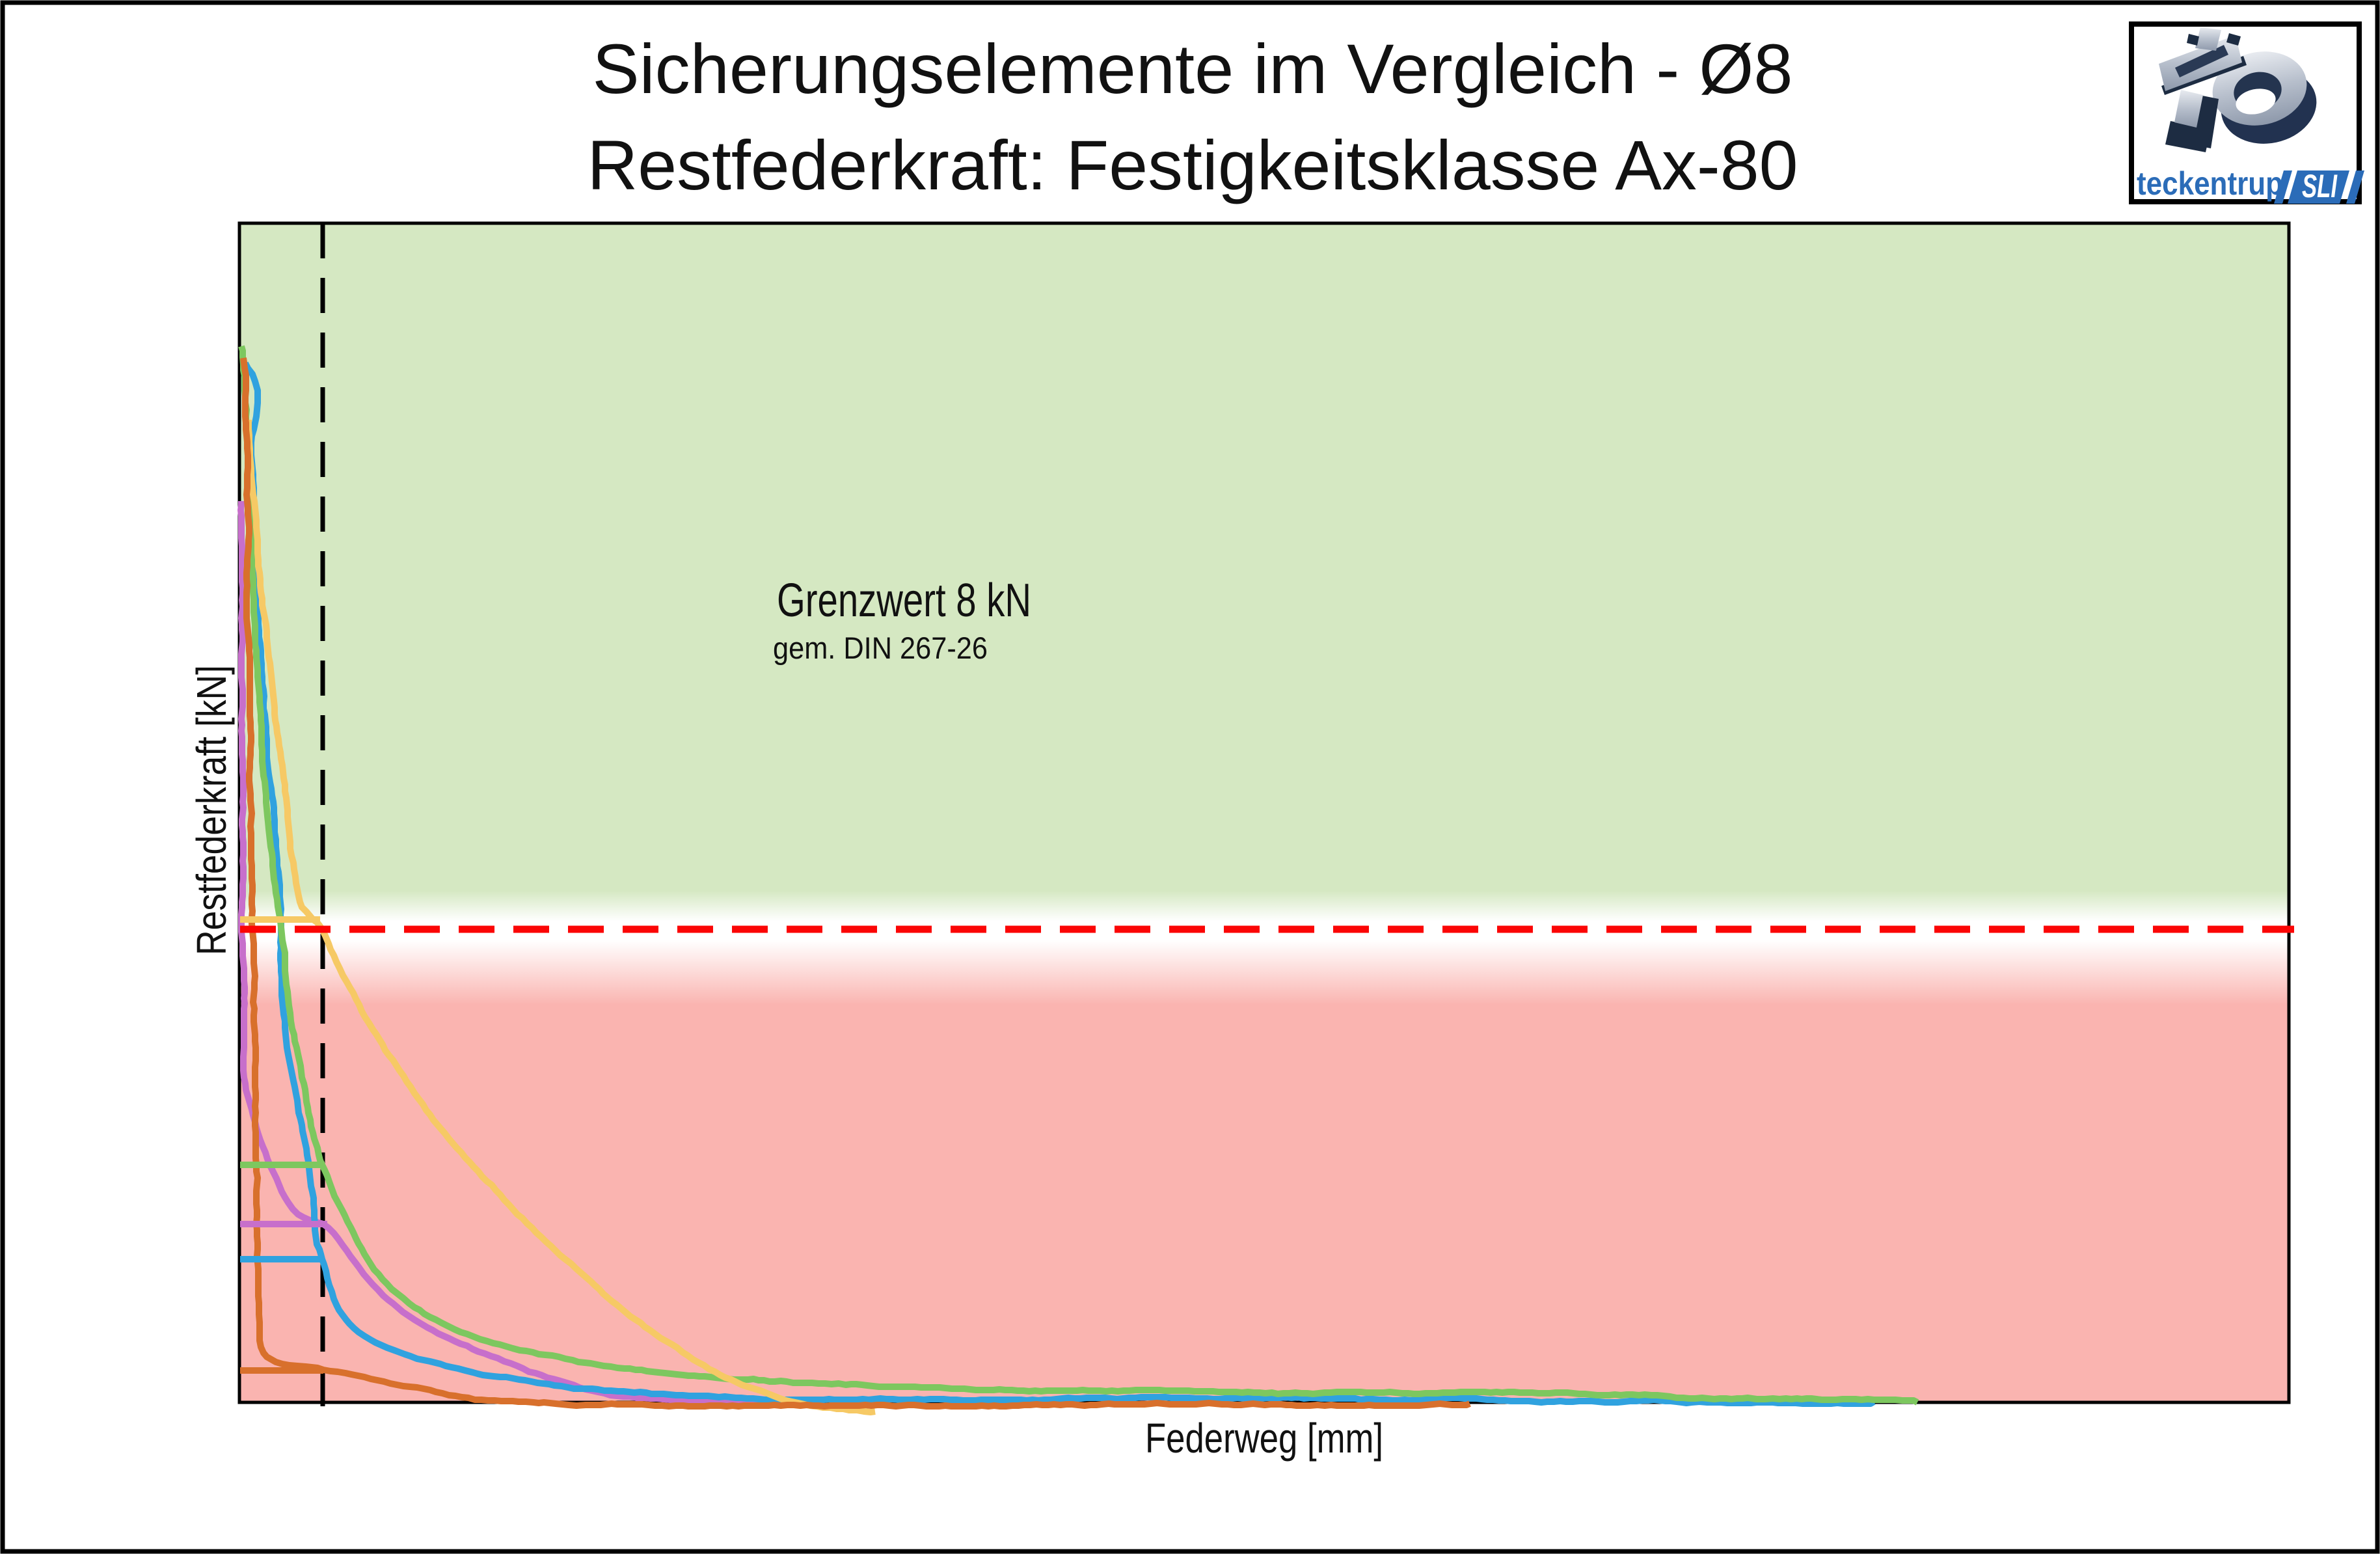  What do you see at coordinates (881, 648) in the screenshot?
I see `svg-text: gem. DIN 267-26` at bounding box center [881, 648].